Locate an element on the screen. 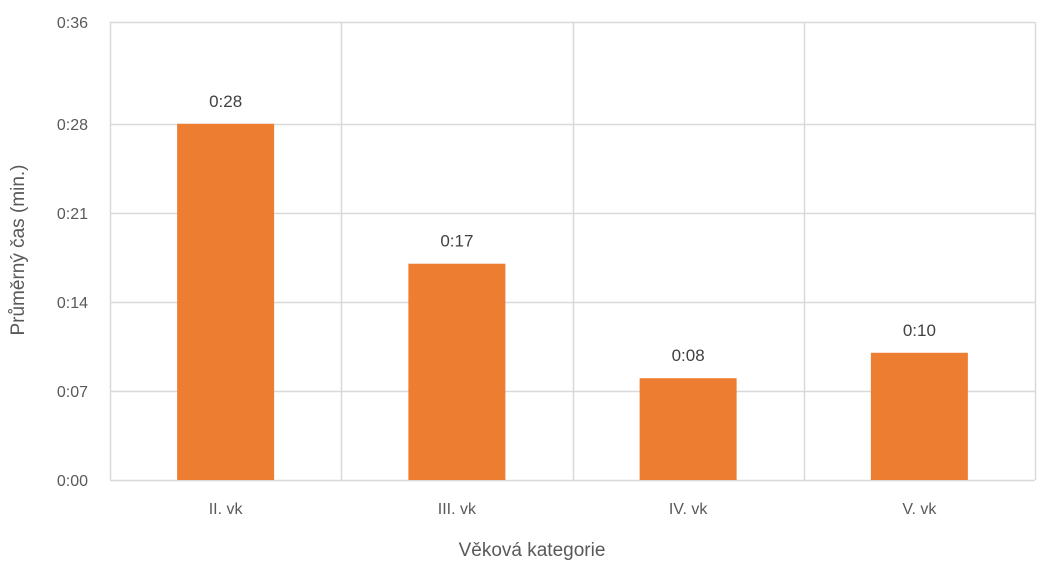 This screenshot has width=1061, height=564. data-label: 0:28 is located at coordinates (225, 101).